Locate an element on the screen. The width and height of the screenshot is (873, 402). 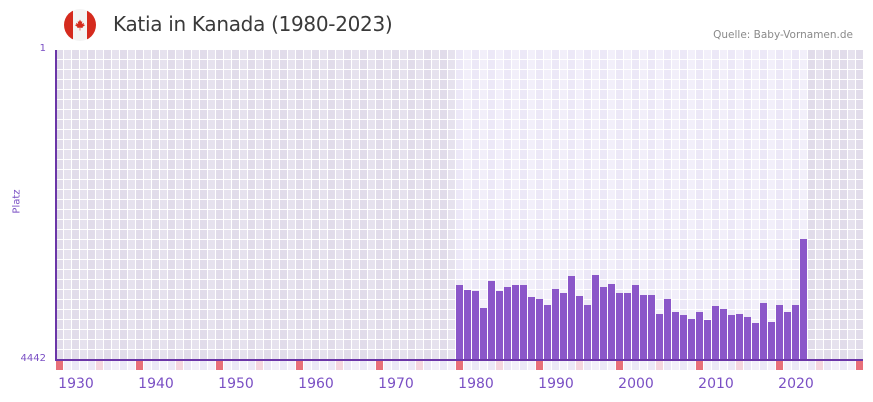
bar-1987 is located at coordinates (515, 322).